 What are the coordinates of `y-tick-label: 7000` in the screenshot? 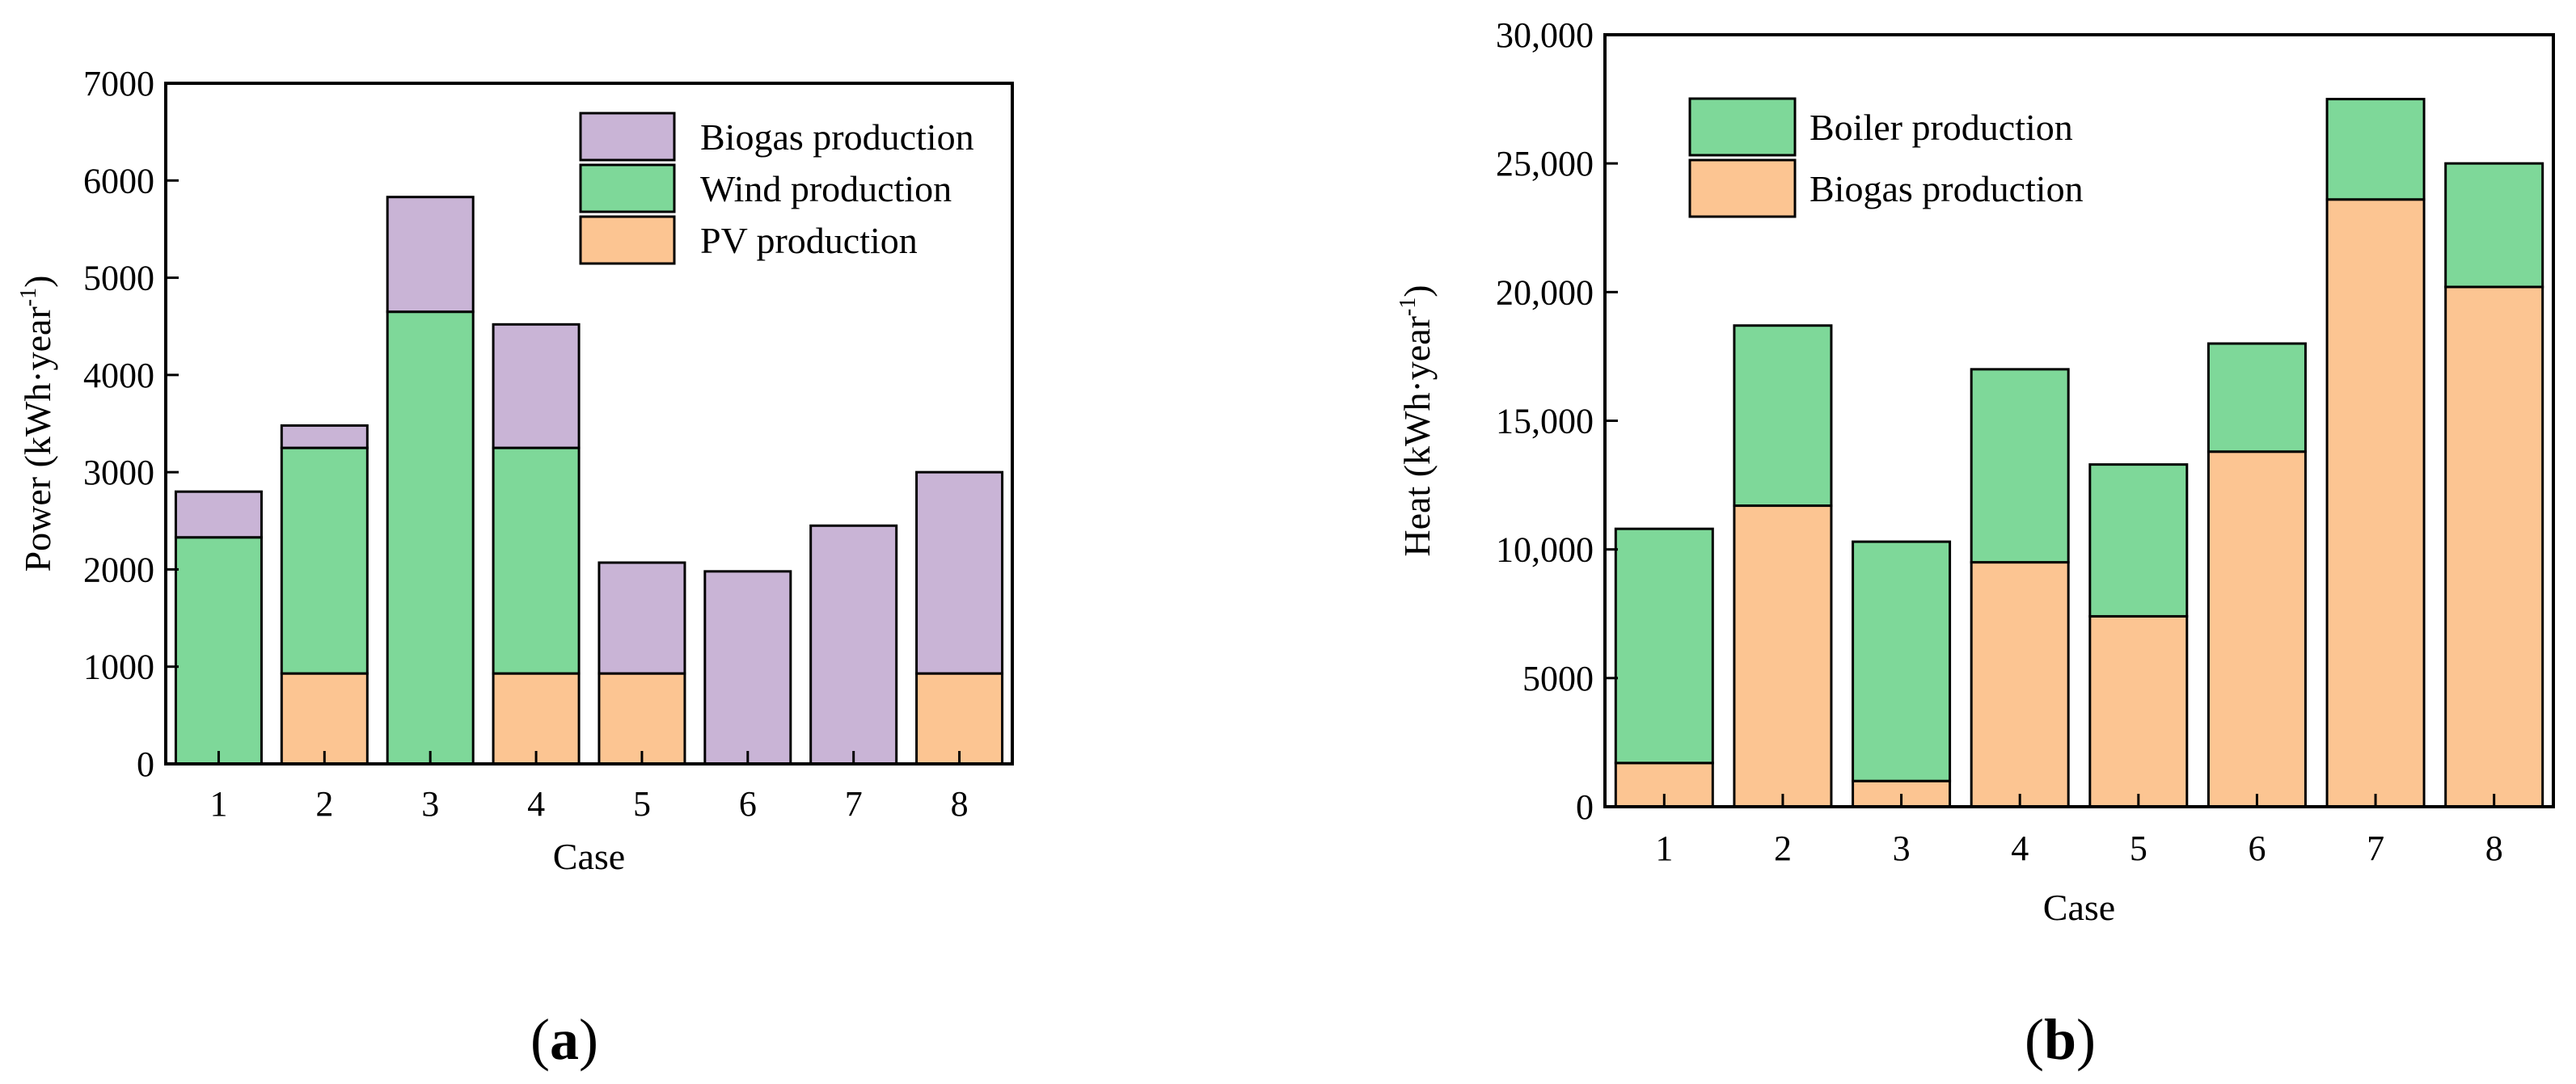 It's located at (119, 83).